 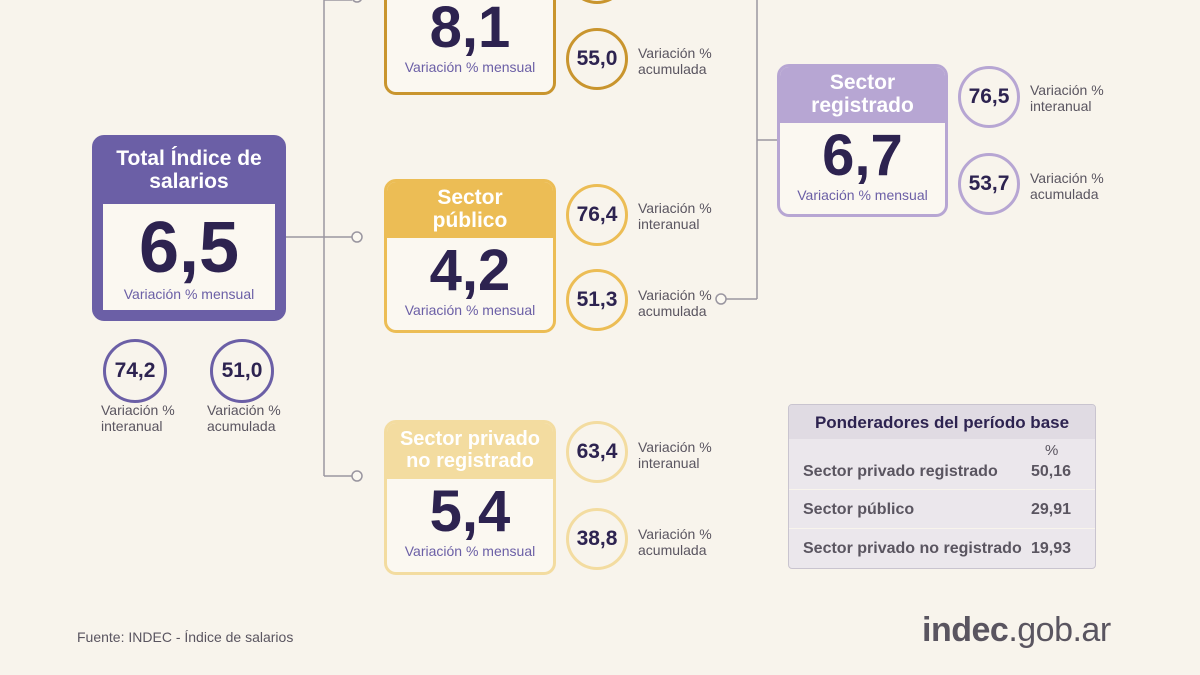 What do you see at coordinates (912, 548) in the screenshot?
I see `ponderadores-row-label: Sector privado no registrado` at bounding box center [912, 548].